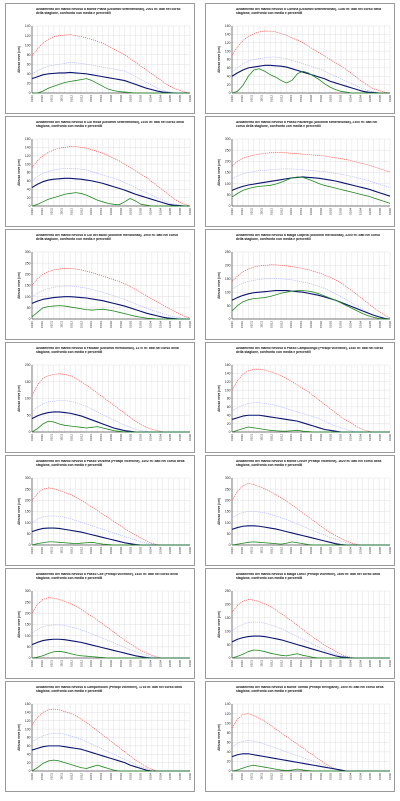 The height and width of the screenshot is (801, 400). I want to click on y-tick-label: 150, so click(28, 382).